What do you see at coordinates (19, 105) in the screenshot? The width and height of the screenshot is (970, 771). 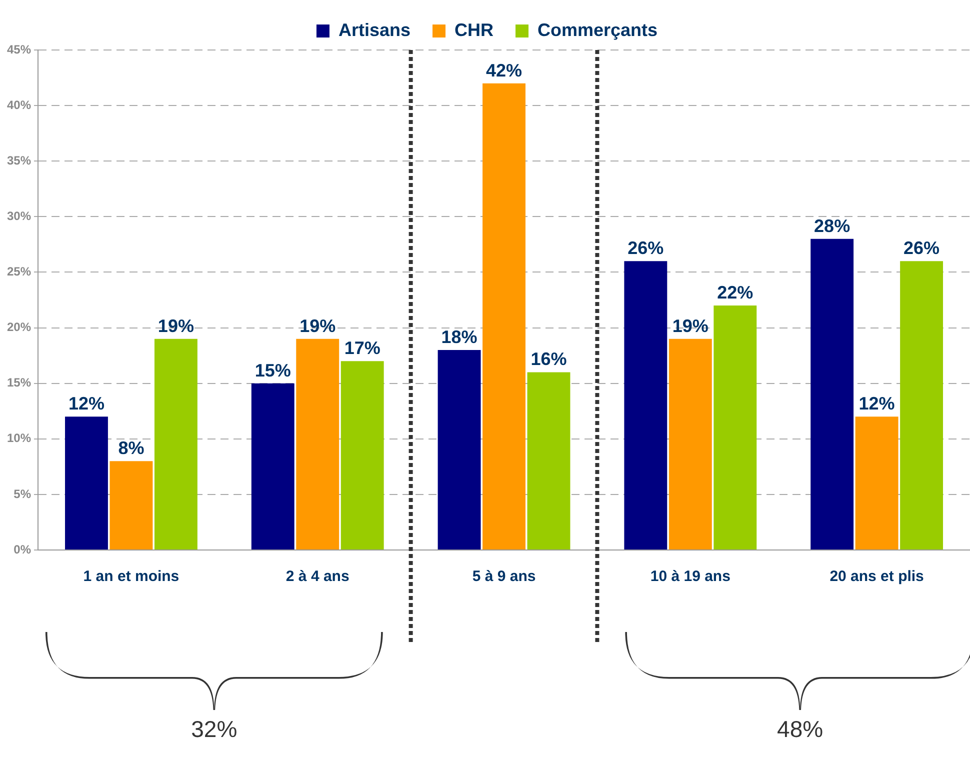 I see `y-tick-label: 40%` at bounding box center [19, 105].